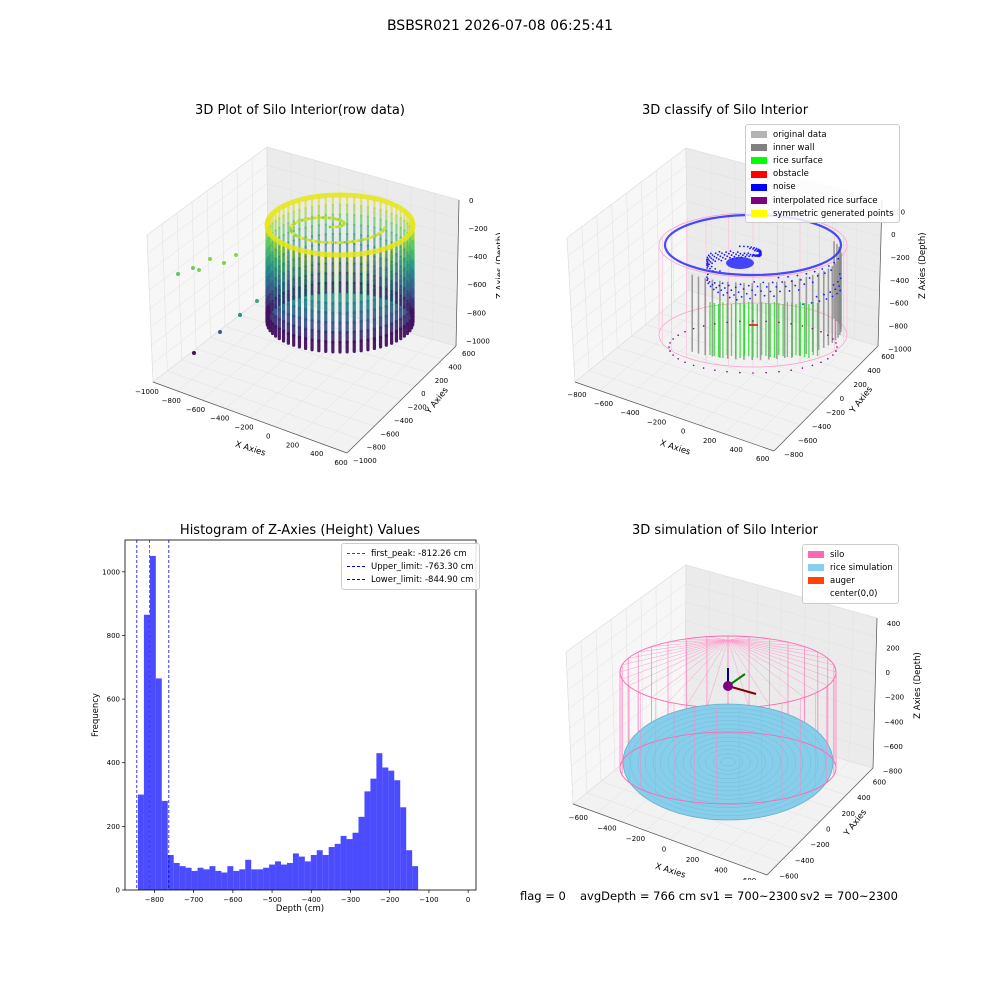  What do you see at coordinates (720, 870) in the screenshot?
I see `x-tick-label: 400` at bounding box center [720, 870].